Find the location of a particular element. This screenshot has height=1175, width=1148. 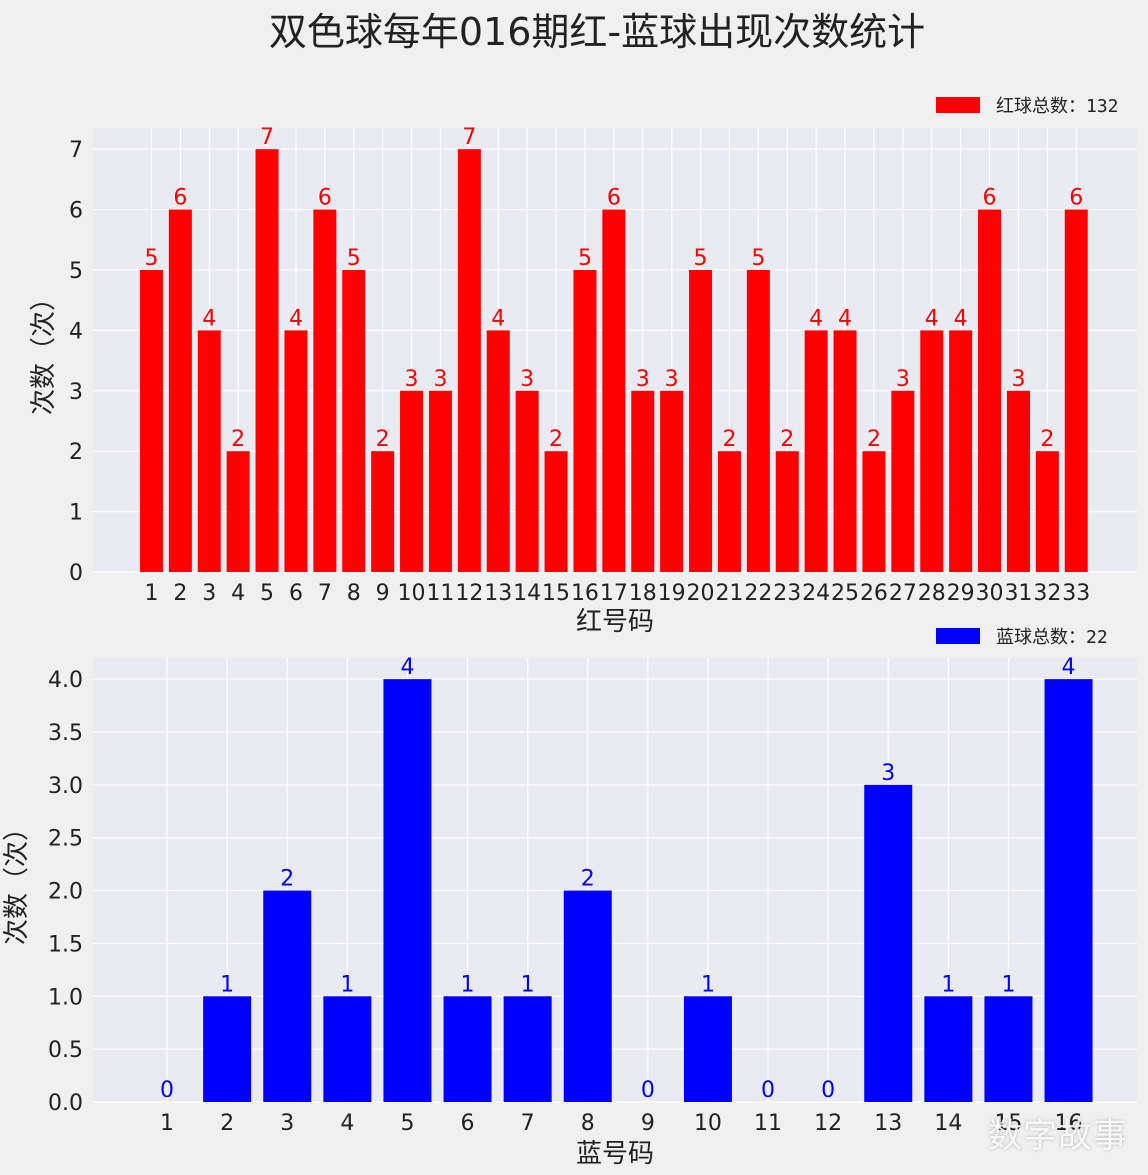

red-x-tick-label: 27 is located at coordinates (903, 593).